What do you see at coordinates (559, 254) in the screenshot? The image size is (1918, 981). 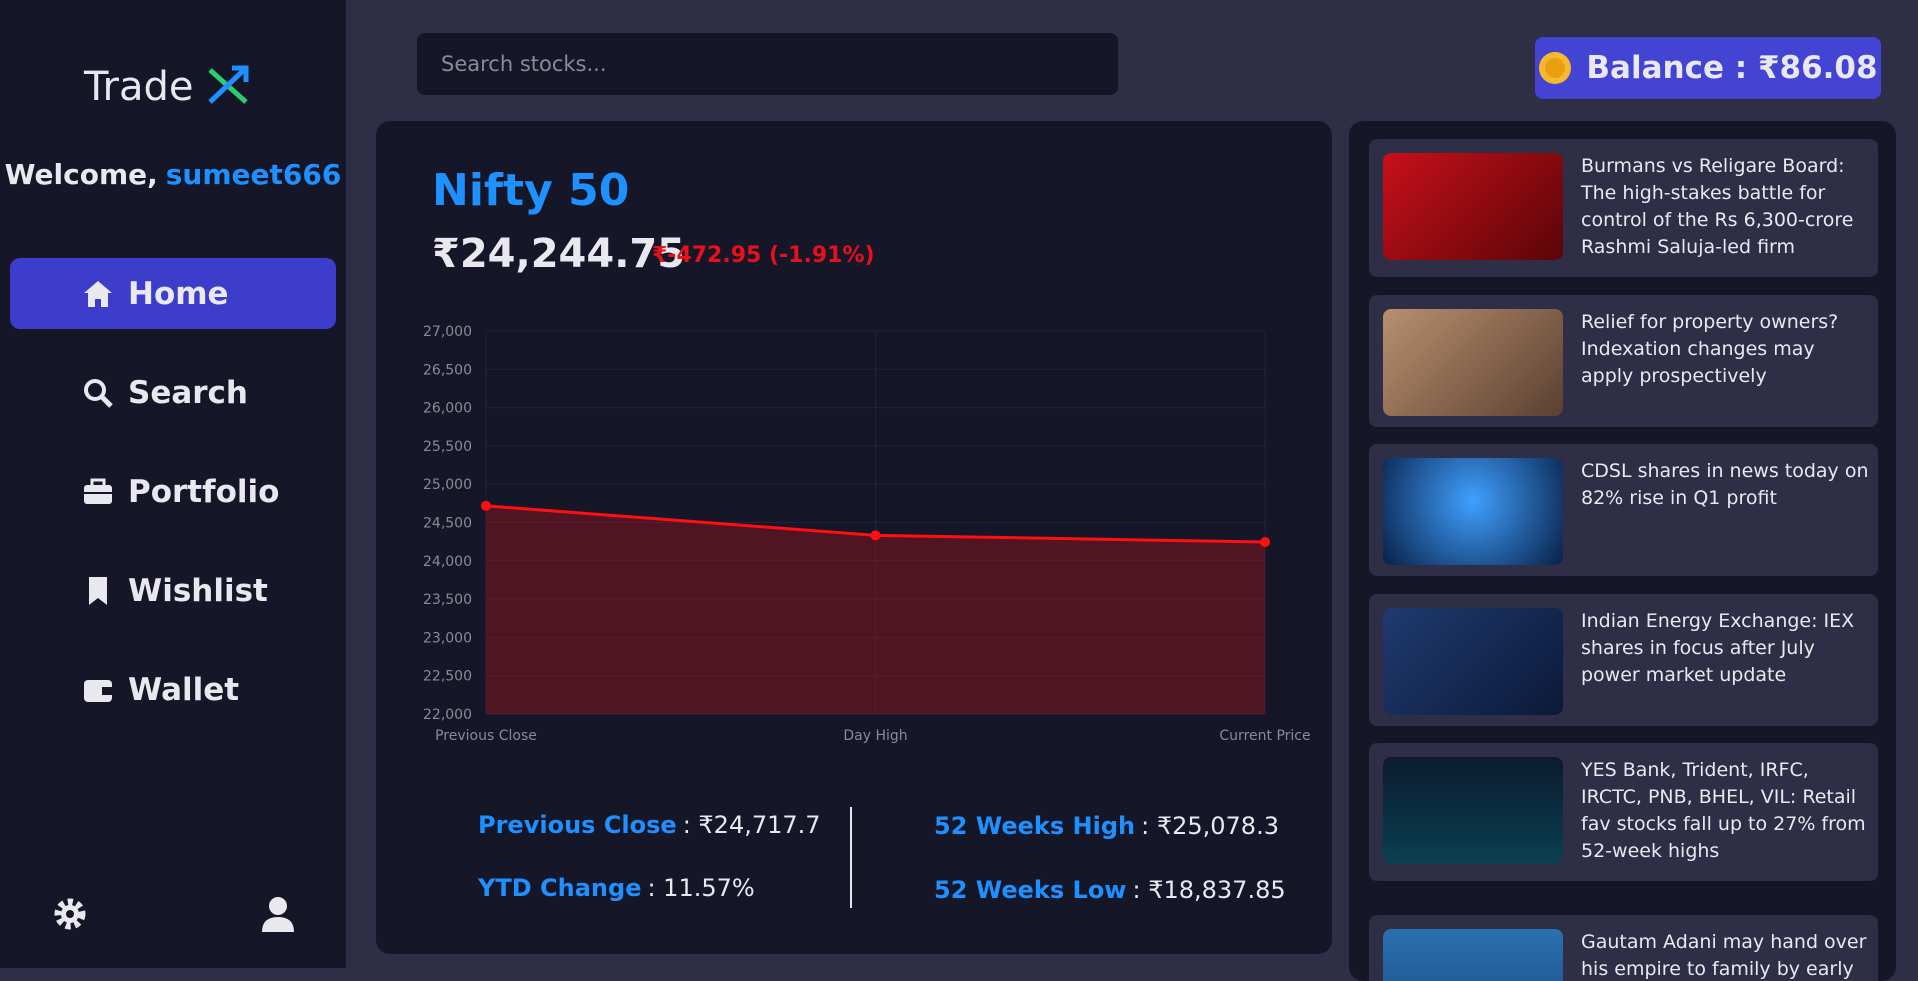 I see `price: ₹24,244.75` at bounding box center [559, 254].